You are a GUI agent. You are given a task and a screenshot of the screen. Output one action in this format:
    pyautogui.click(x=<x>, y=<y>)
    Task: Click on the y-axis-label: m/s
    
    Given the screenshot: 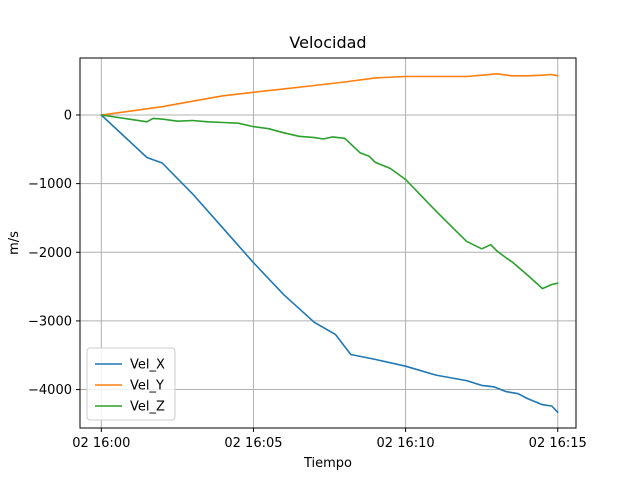 What is the action you would take?
    pyautogui.click(x=14, y=243)
    